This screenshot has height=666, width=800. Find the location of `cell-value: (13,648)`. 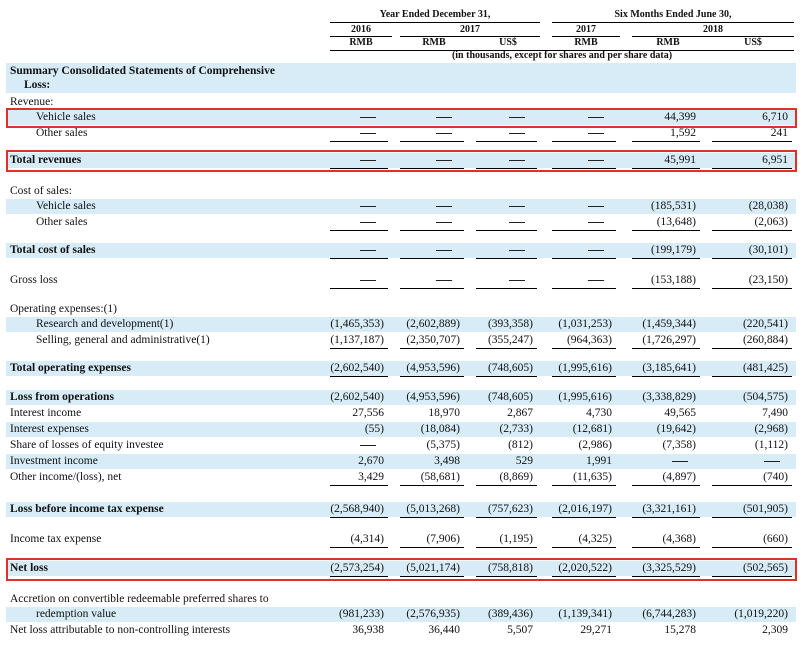

cell-value: (13,648) is located at coordinates (676, 222).